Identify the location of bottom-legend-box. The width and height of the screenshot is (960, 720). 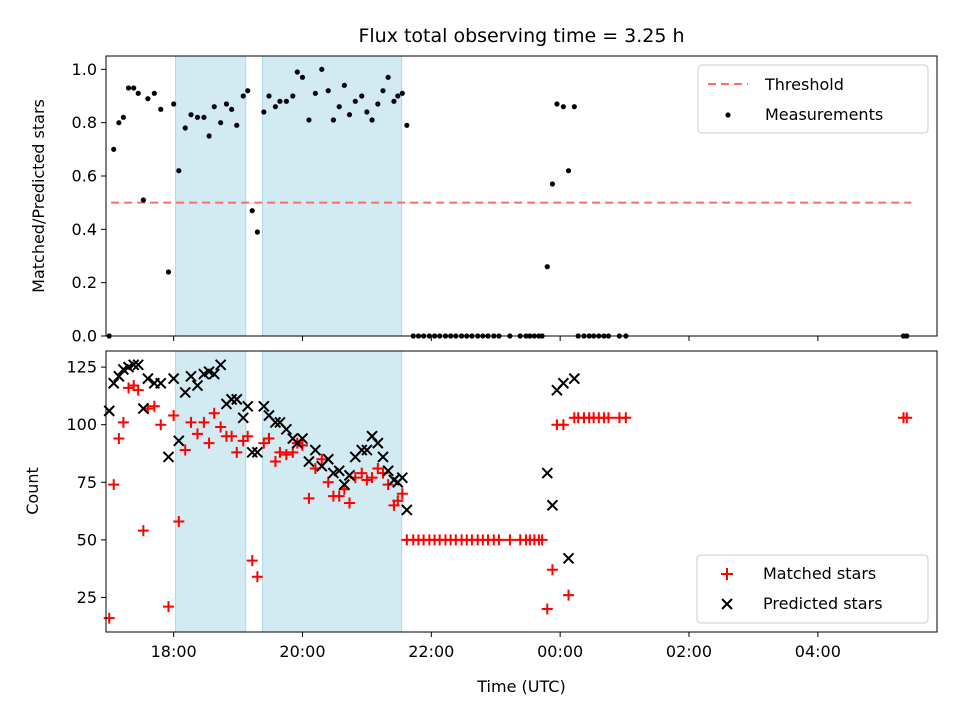
(812, 589).